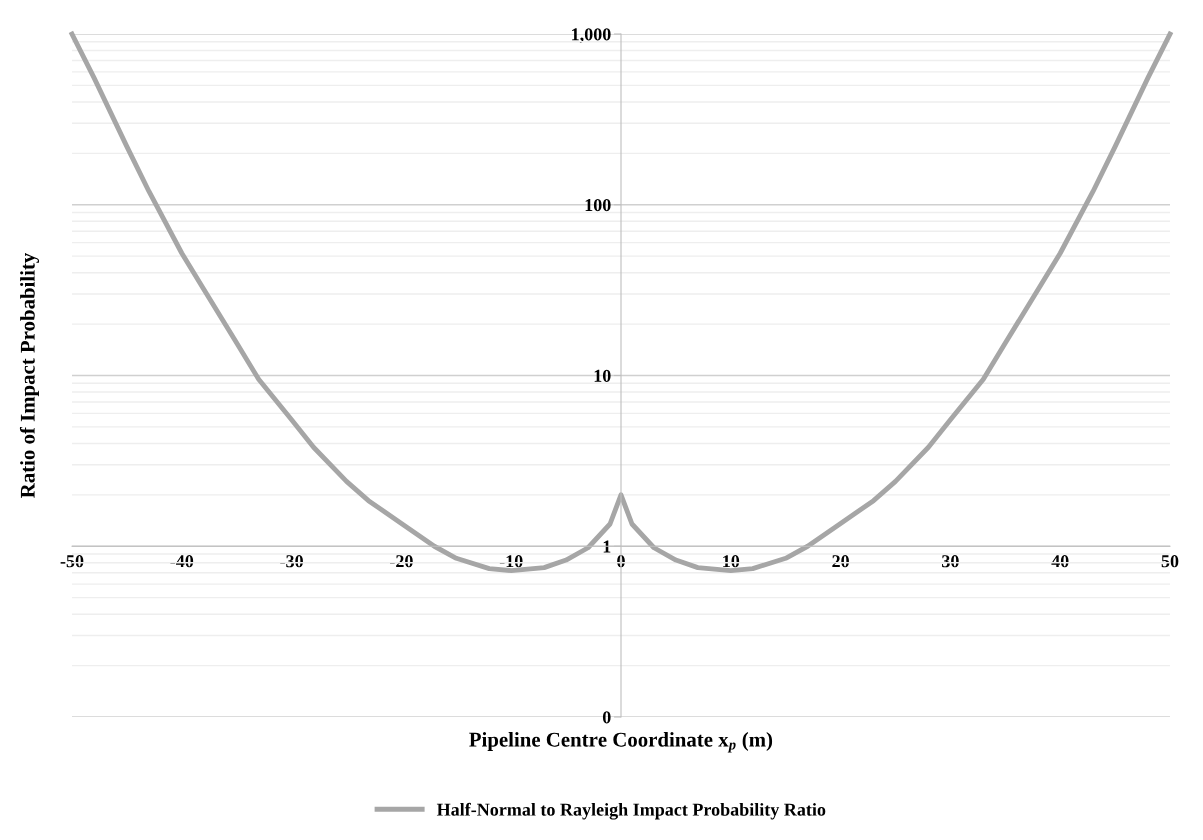 The height and width of the screenshot is (840, 1203). Describe the element at coordinates (29, 375) in the screenshot. I see `y-axis-title: Ratio of Impact Probability` at that location.